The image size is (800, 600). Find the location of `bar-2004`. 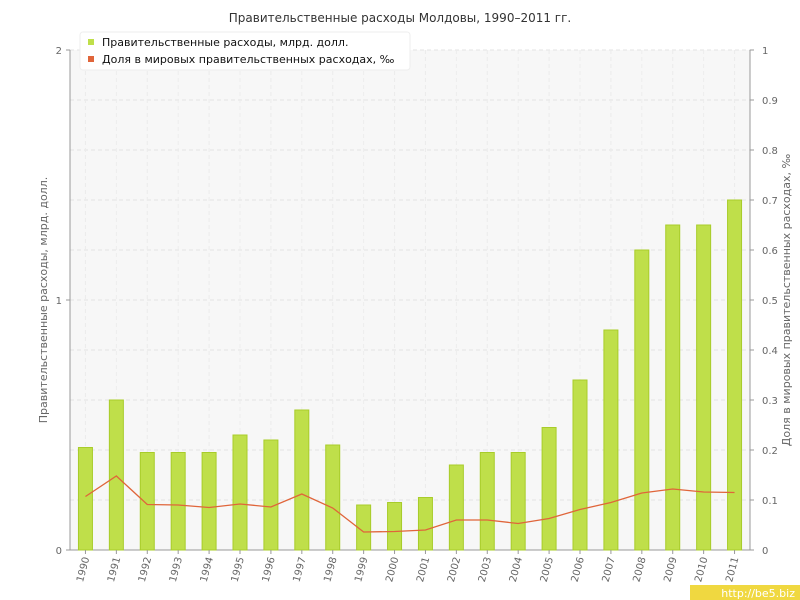

bar-2004 is located at coordinates (518, 501).